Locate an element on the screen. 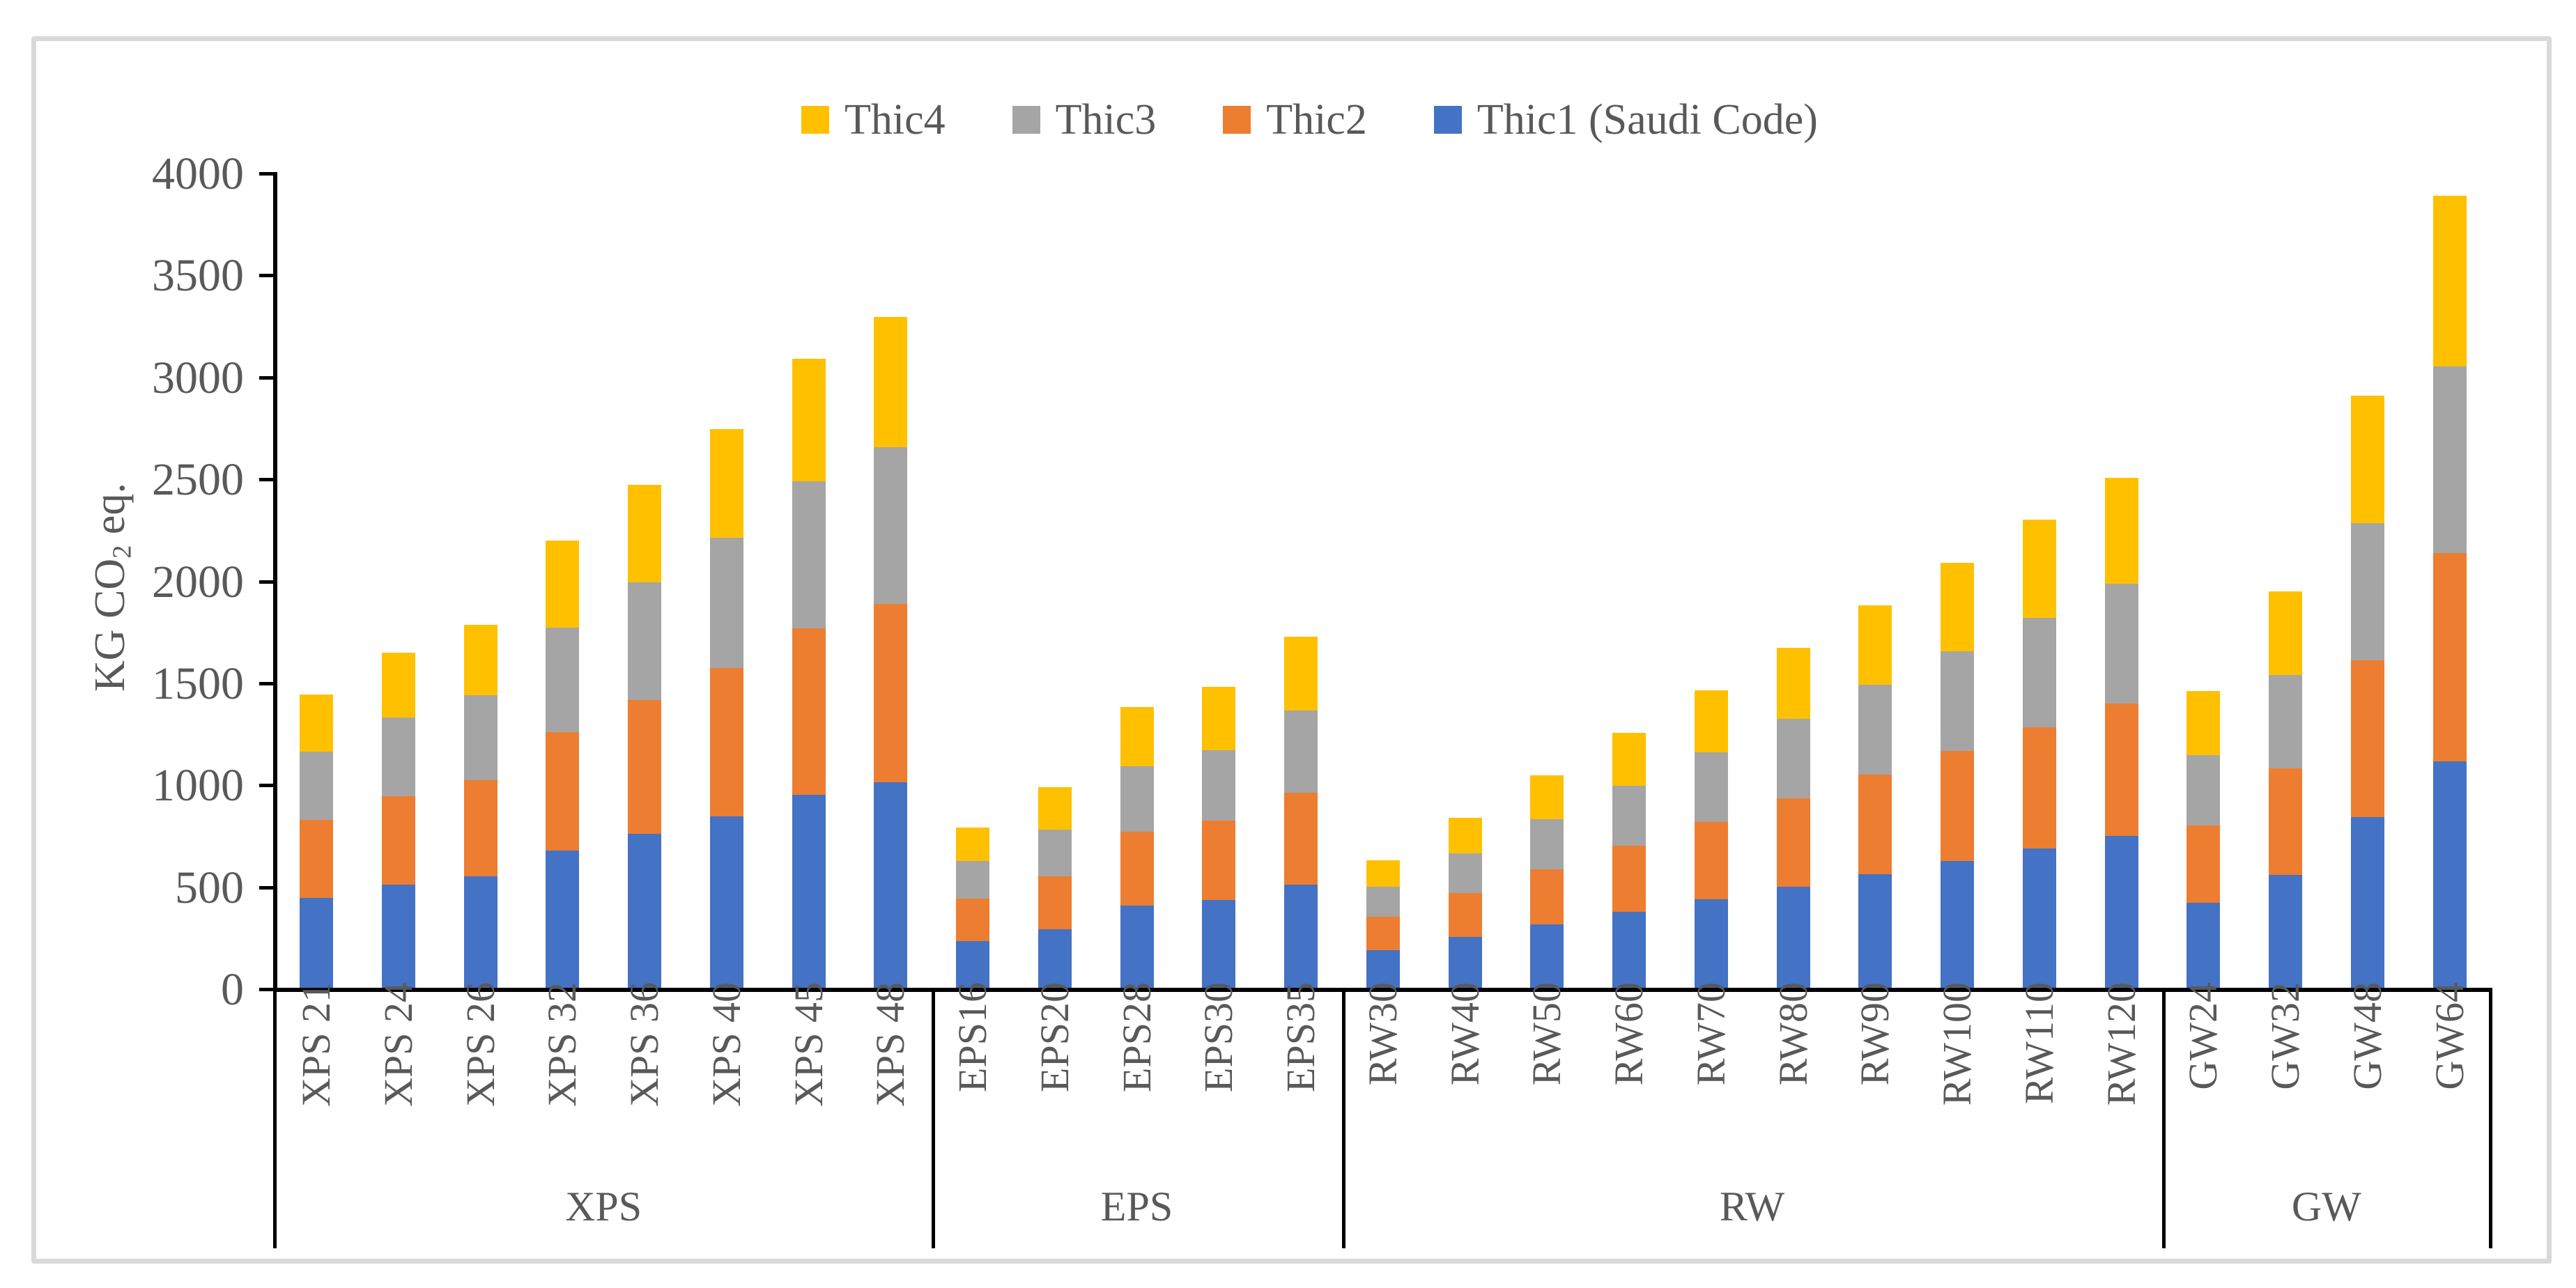  legend-item: Thic4 is located at coordinates (873, 120).